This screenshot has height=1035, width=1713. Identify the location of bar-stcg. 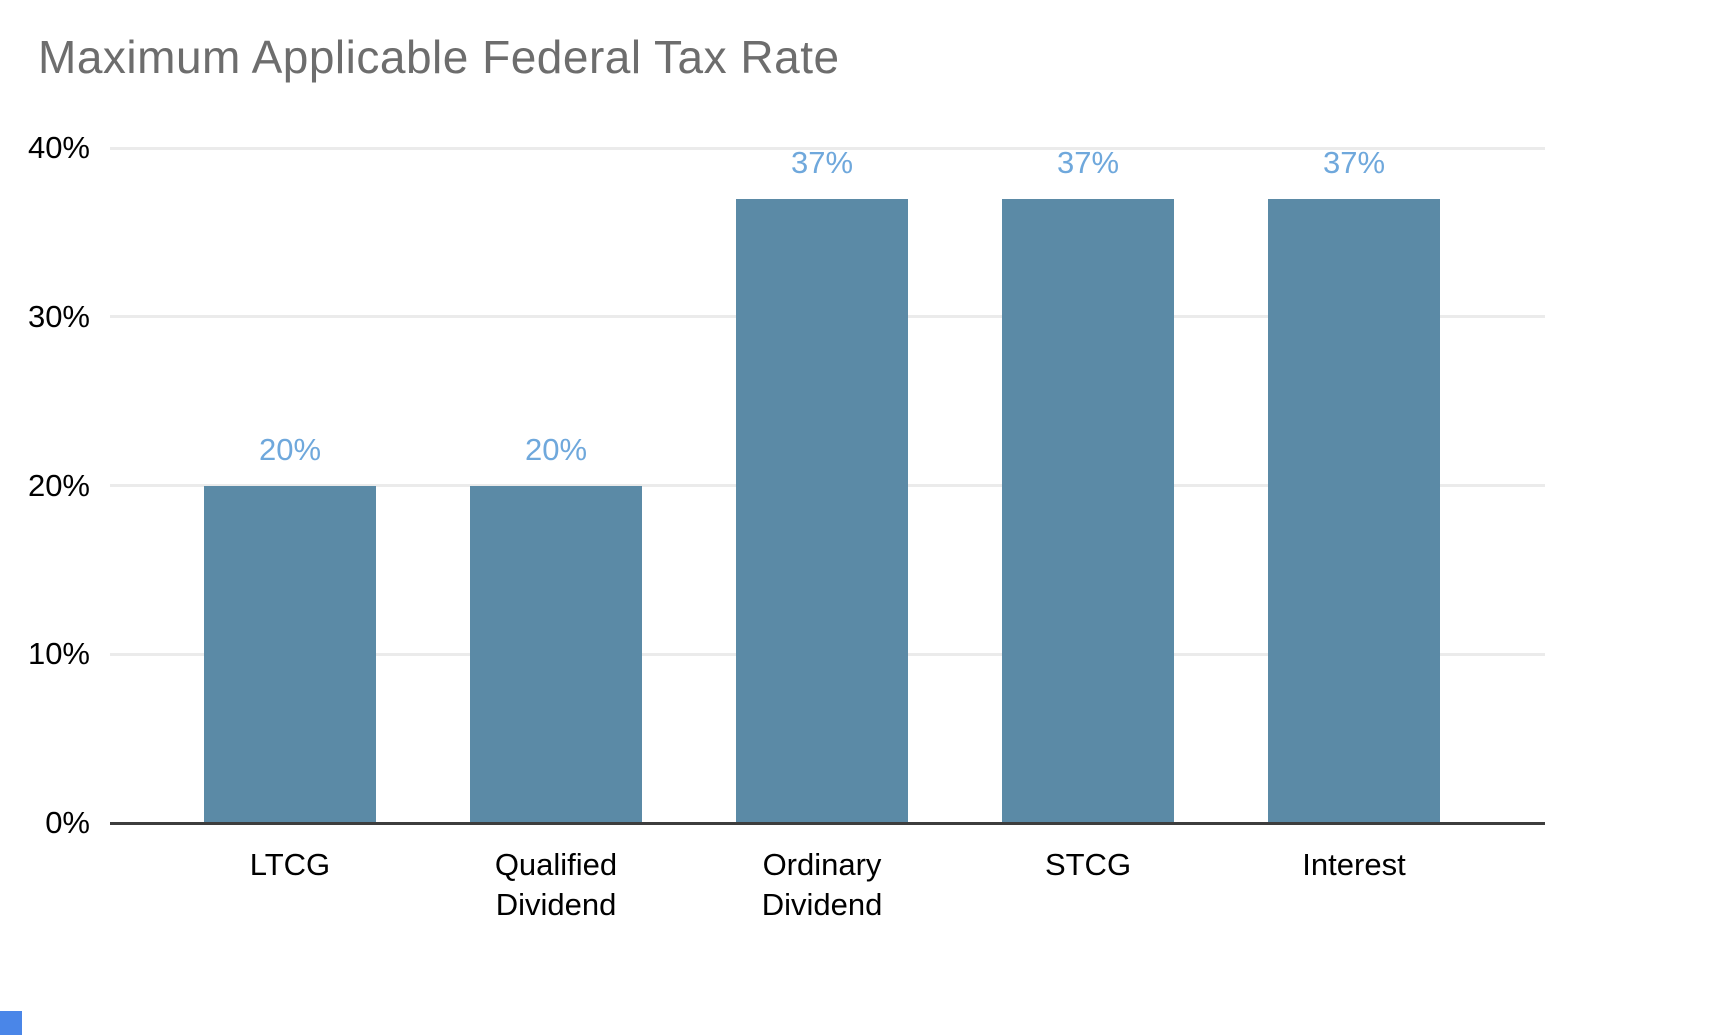
(1088, 510).